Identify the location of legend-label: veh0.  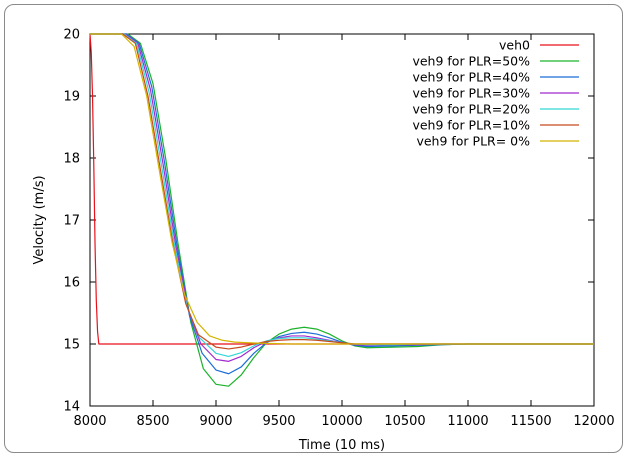
(514, 45).